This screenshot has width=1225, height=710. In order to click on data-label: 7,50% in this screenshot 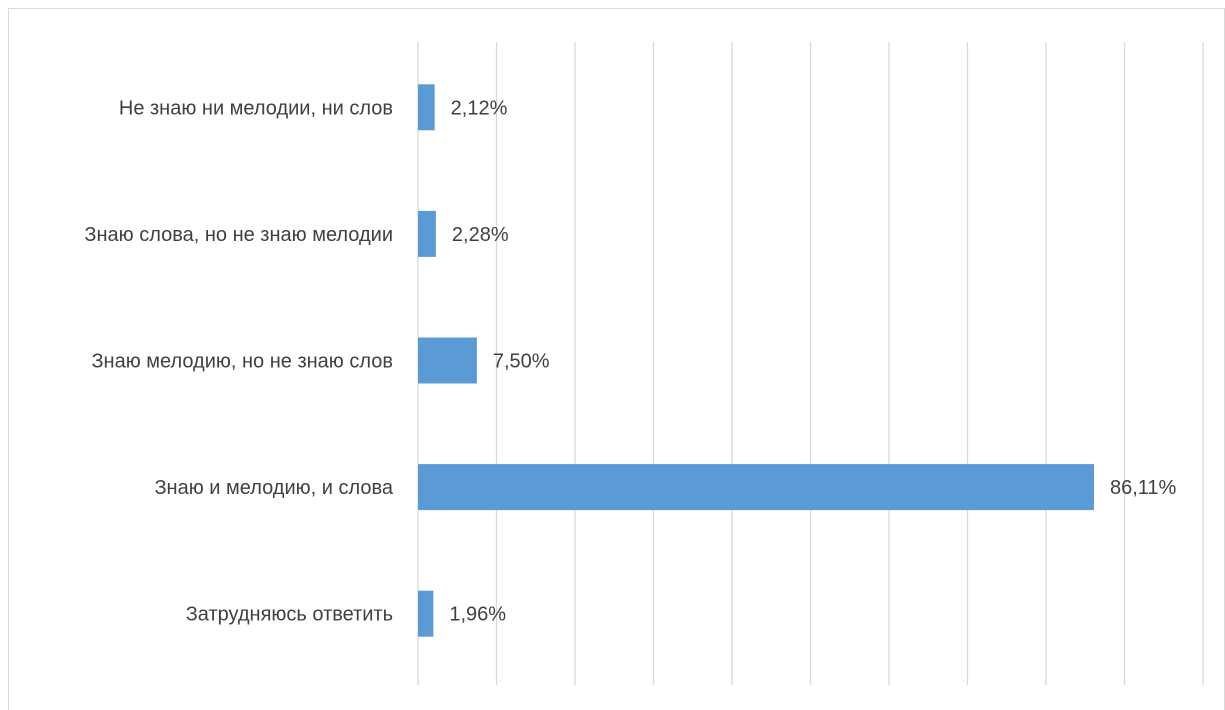, I will do `click(521, 362)`.